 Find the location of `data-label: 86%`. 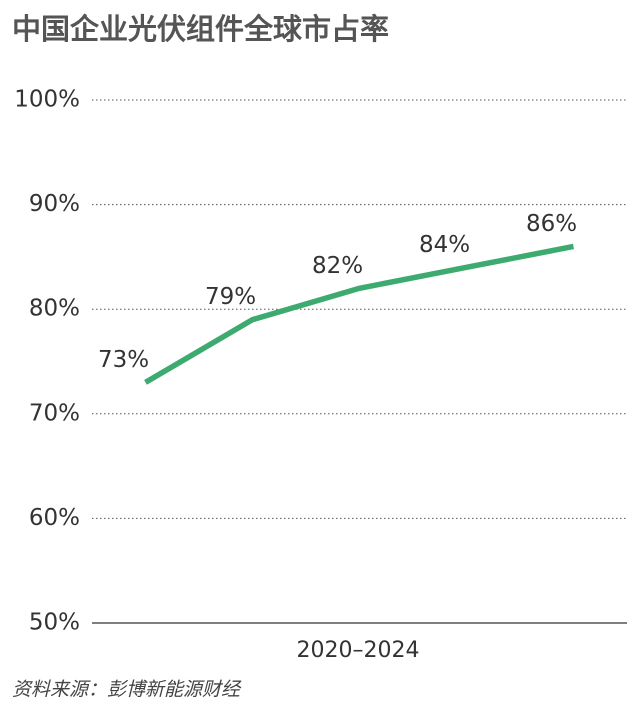

data-label: 86% is located at coordinates (551, 224).